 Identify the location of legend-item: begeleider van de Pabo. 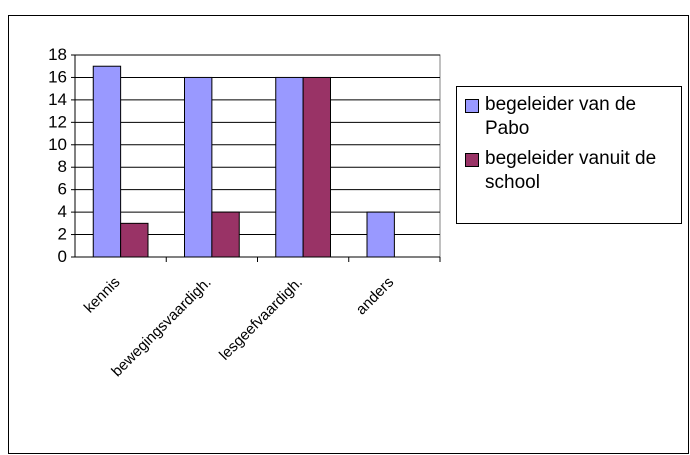
(571, 117).